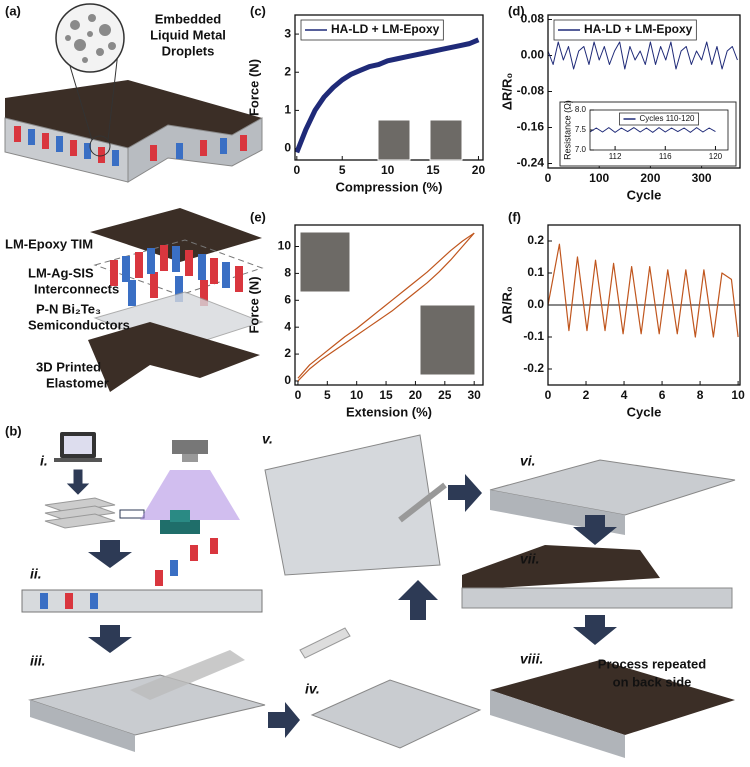 Image resolution: width=750 pixels, height=767 pixels. I want to click on y-tick-label: -0.24, so click(531, 163).